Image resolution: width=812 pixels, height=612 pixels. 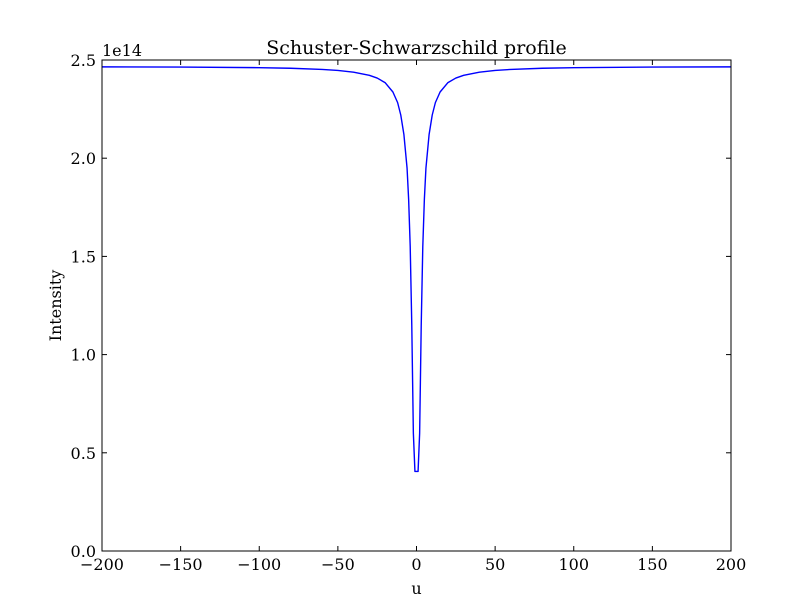 I want to click on y-tick-label: 0.5, so click(x=83, y=453).